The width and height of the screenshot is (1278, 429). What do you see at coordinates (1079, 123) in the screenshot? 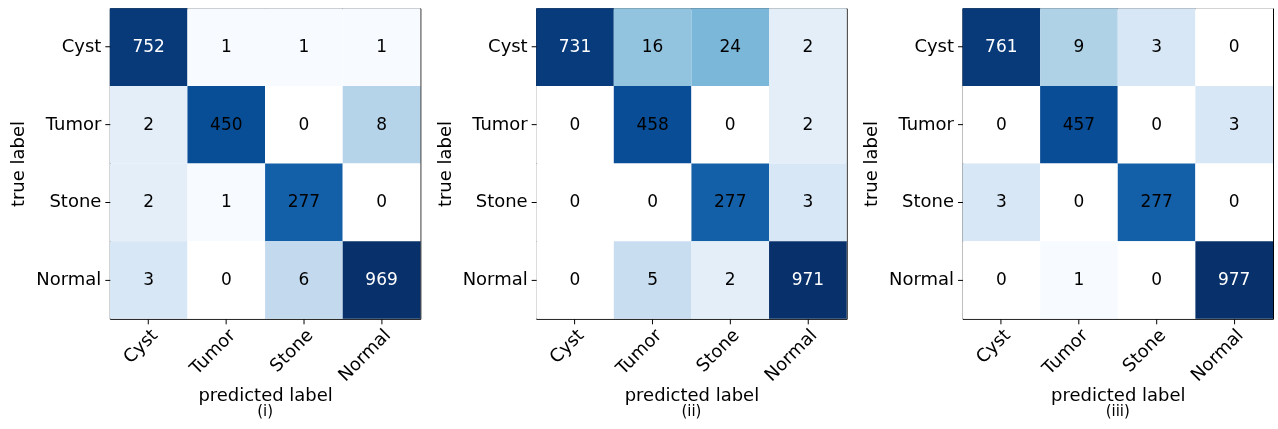
I see `data-label: 457` at bounding box center [1079, 123].